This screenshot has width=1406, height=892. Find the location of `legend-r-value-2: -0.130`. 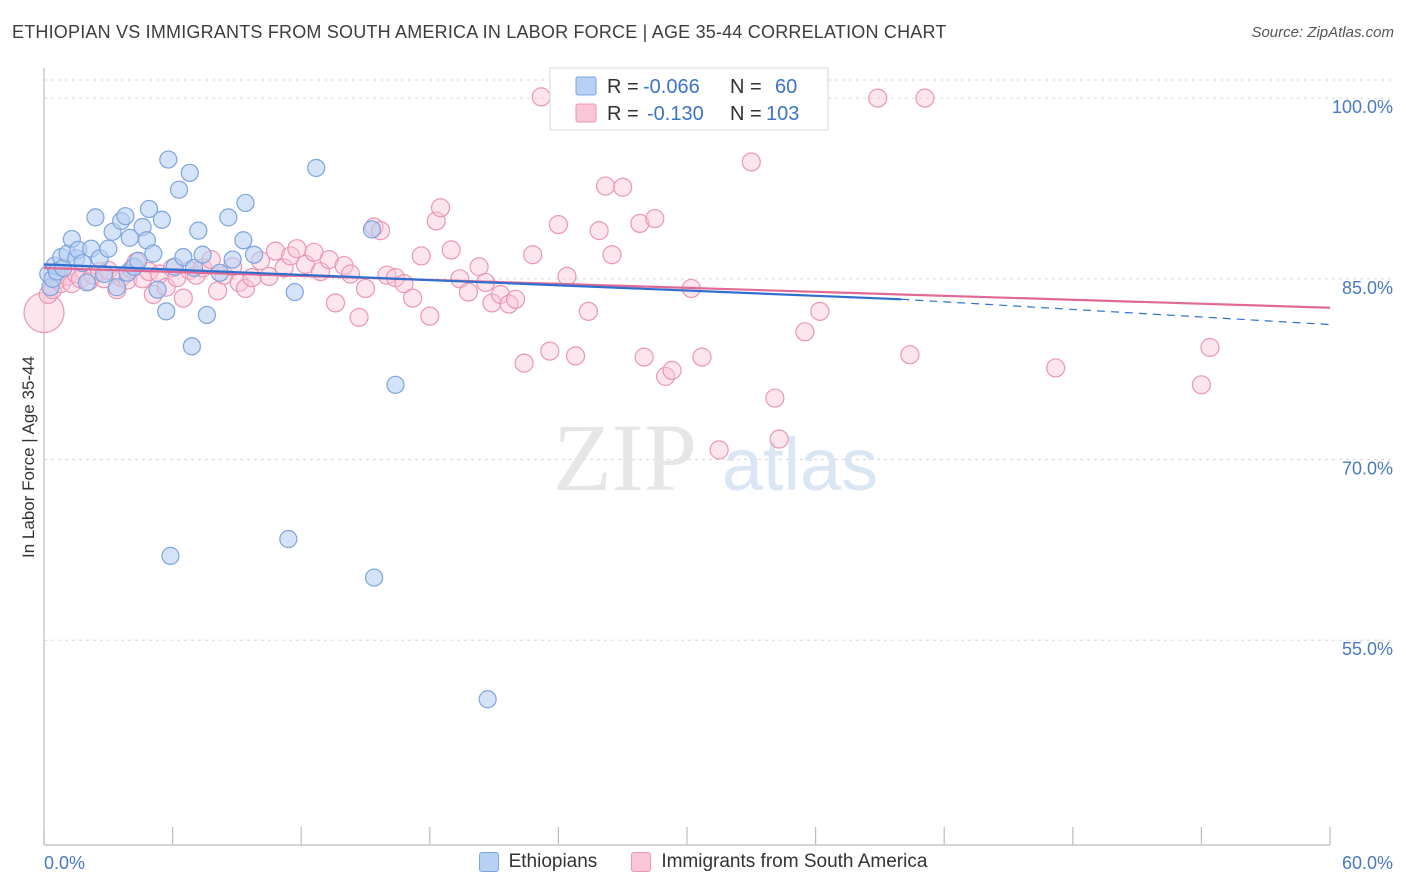

legend-r-value-2: -0.130 is located at coordinates (675, 114).